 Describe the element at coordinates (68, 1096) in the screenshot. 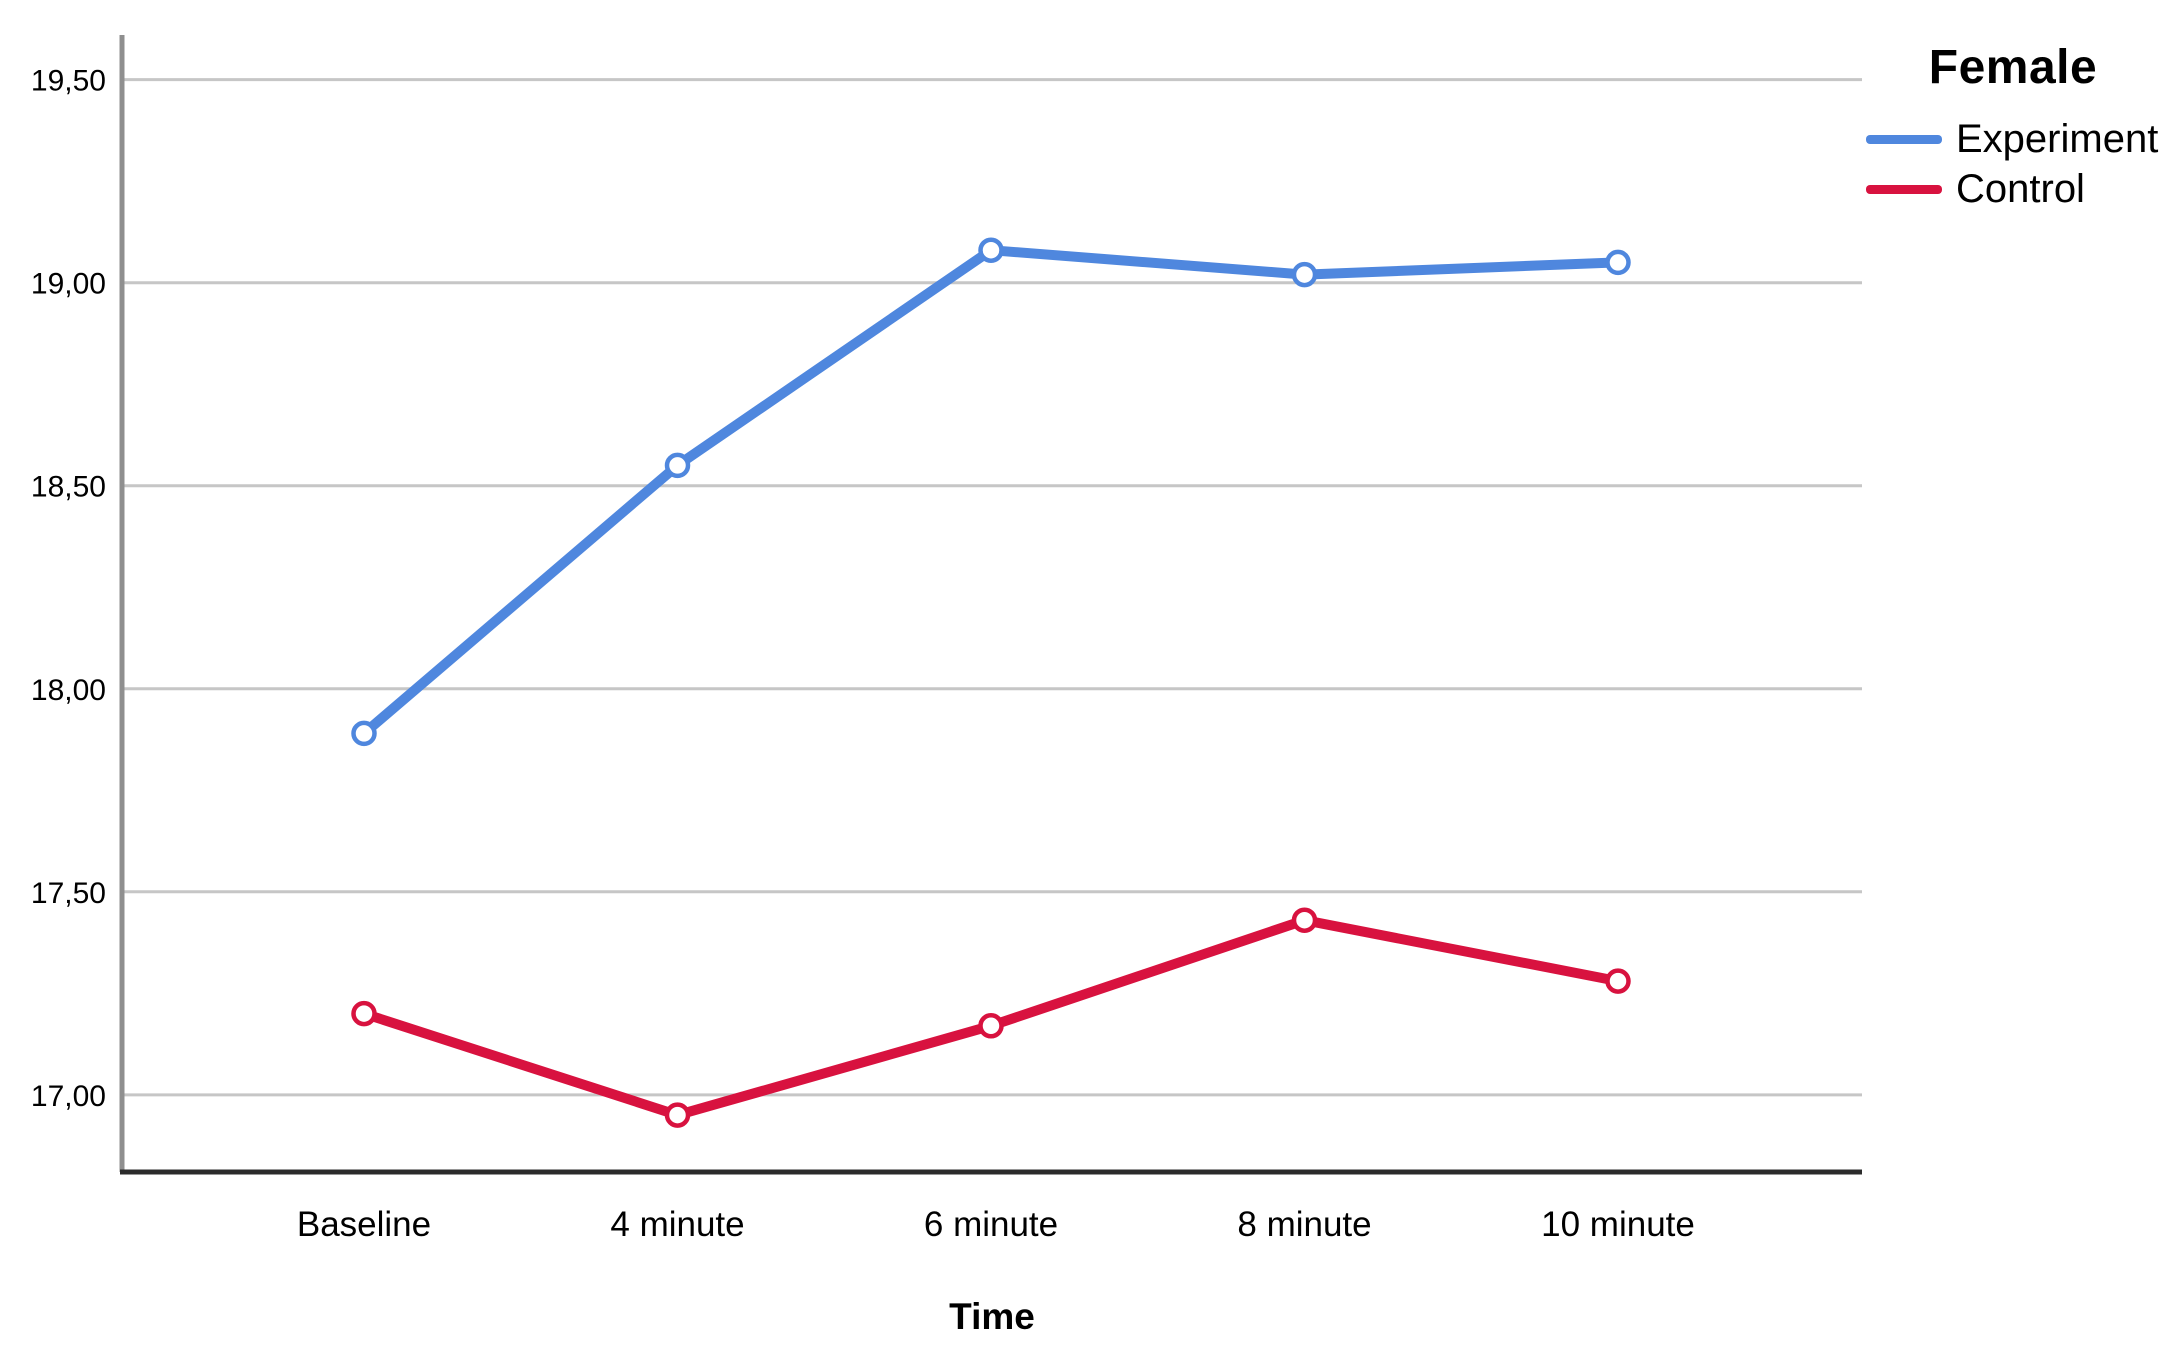

I see `y-tick-label: 17,00` at that location.